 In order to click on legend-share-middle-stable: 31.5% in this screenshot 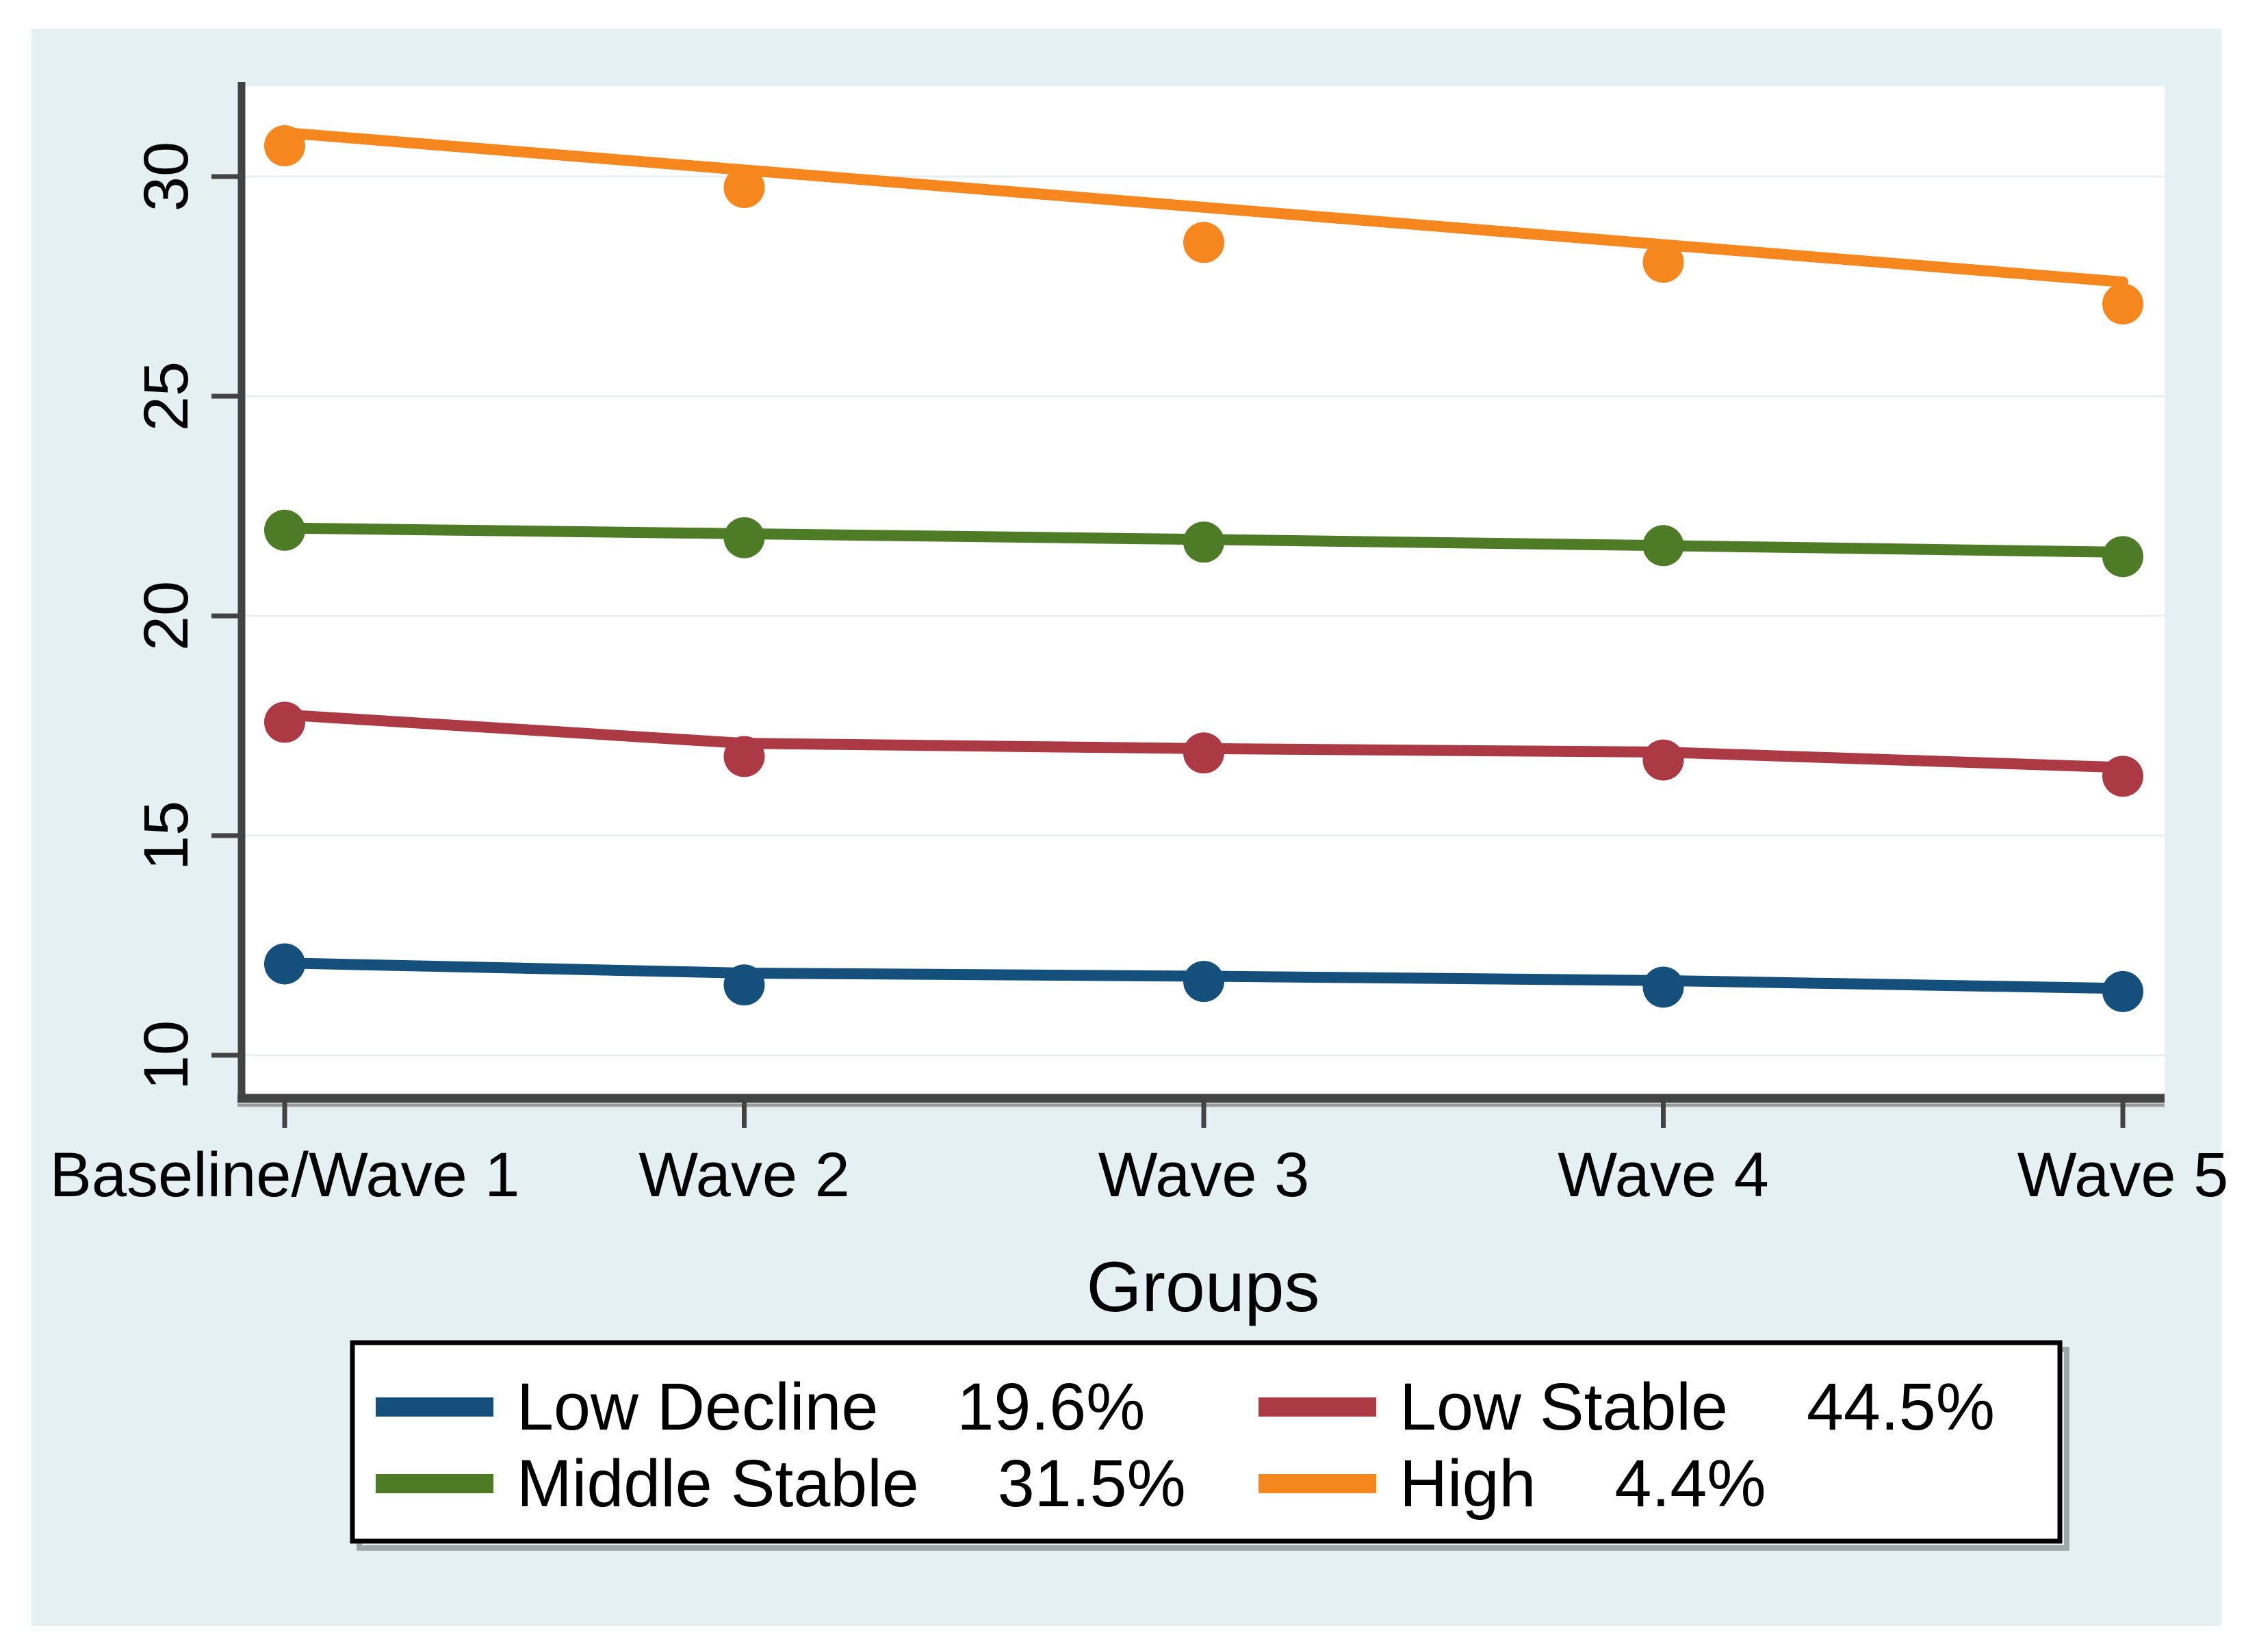, I will do `click(1092, 1484)`.